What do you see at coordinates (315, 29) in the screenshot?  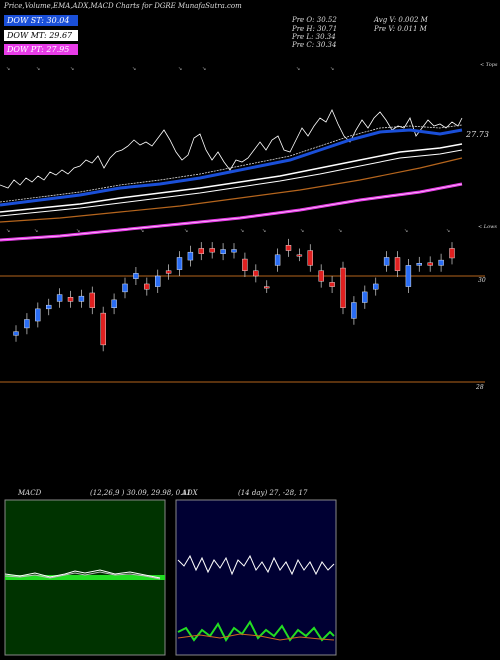 I see `info-high: Pre H: 30.71` at bounding box center [315, 29].